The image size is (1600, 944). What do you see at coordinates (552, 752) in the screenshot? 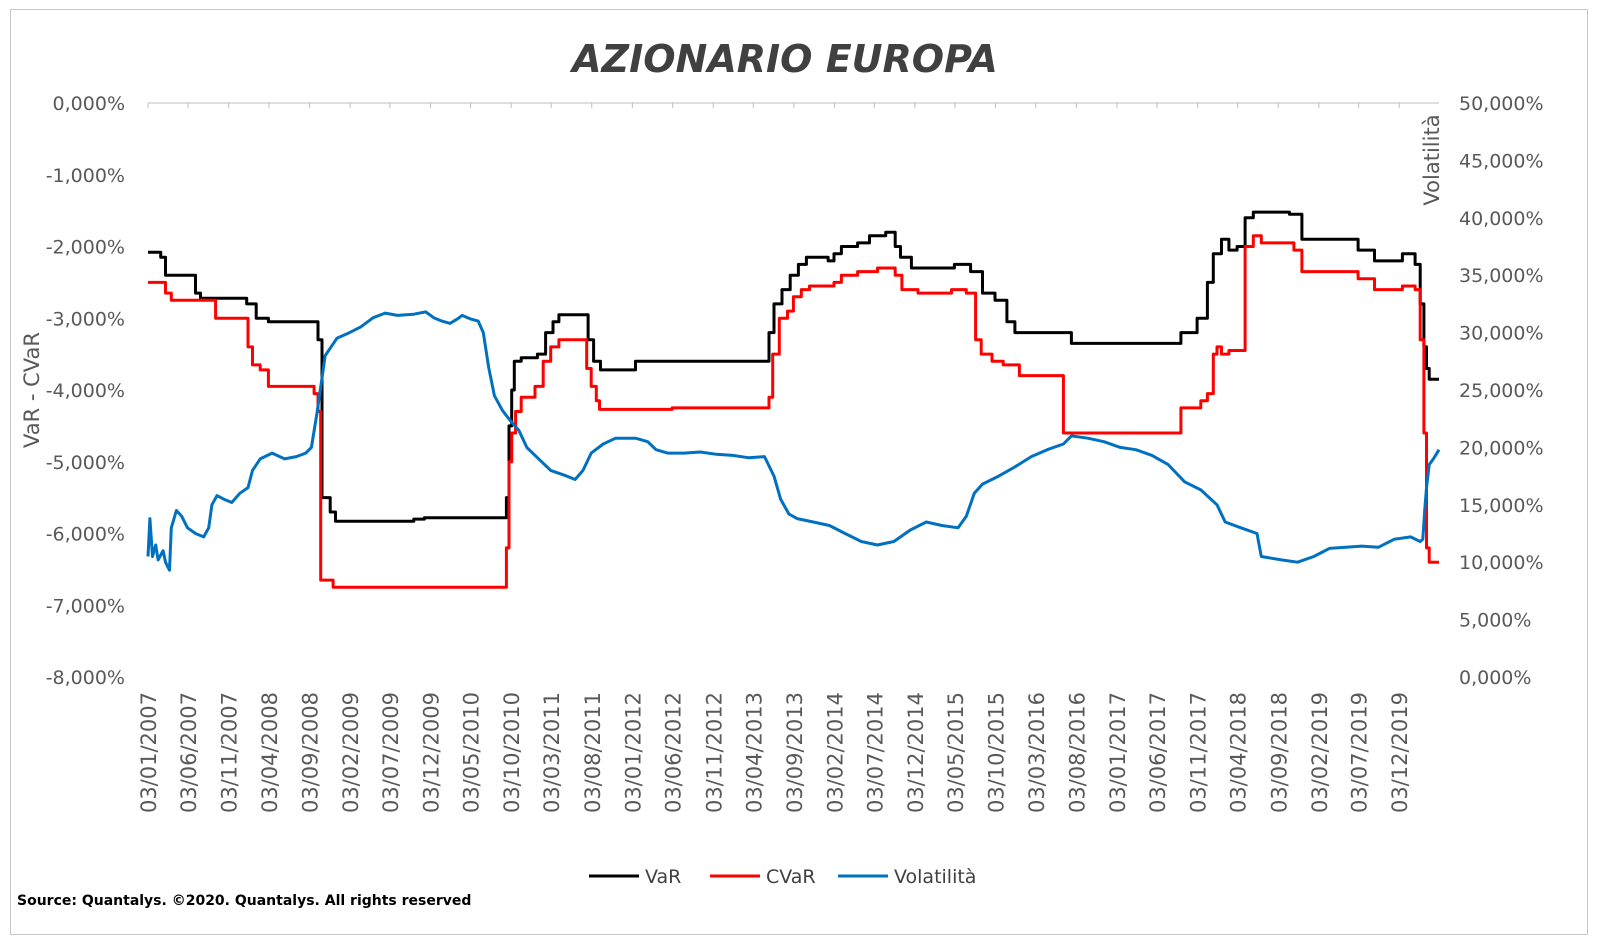
I see `x-tick-label: 03/03/2011` at bounding box center [552, 752].